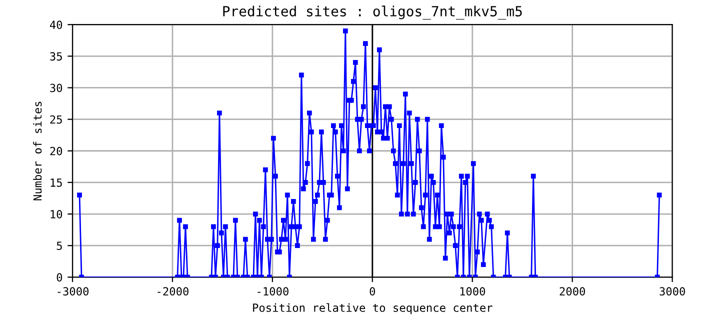 Image resolution: width=704 pixels, height=328 pixels. Describe the element at coordinates (173, 291) in the screenshot. I see `x-tick-label: -2000` at that location.